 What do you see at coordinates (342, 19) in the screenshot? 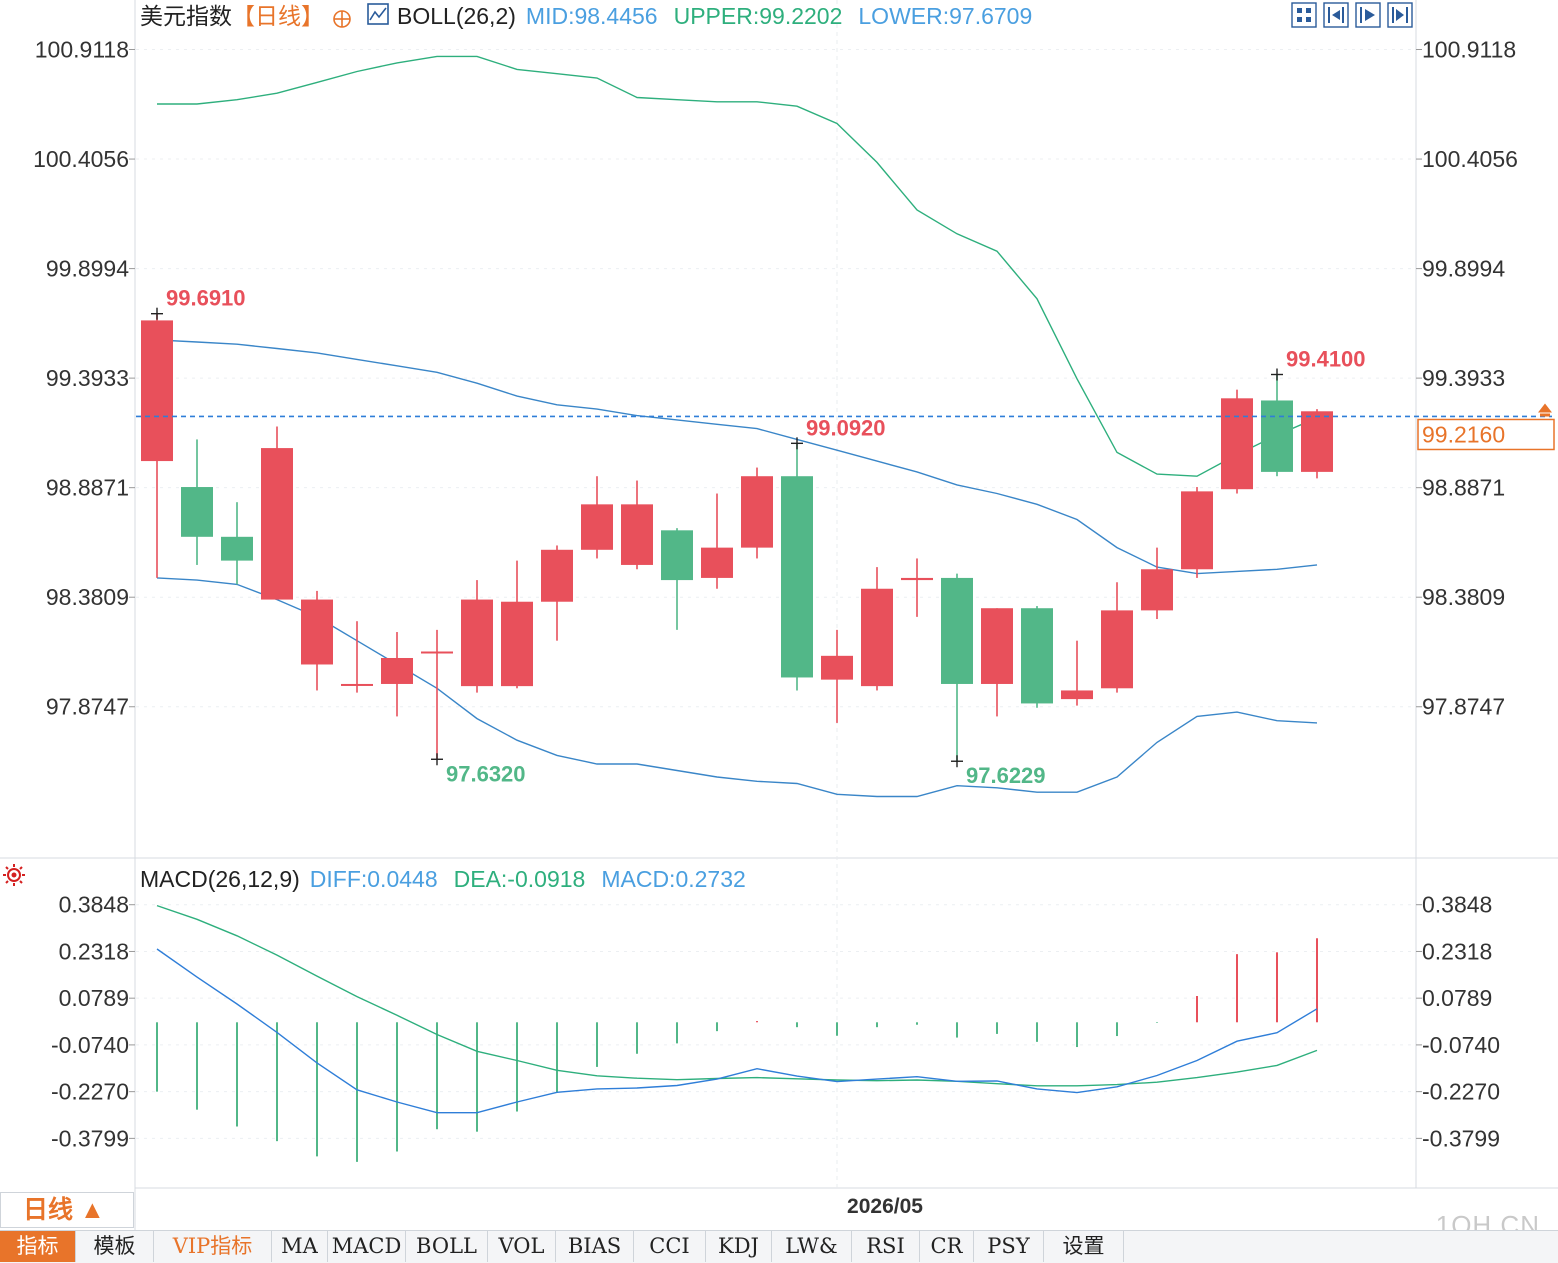
I see `settings-toggle-icon` at bounding box center [342, 19].